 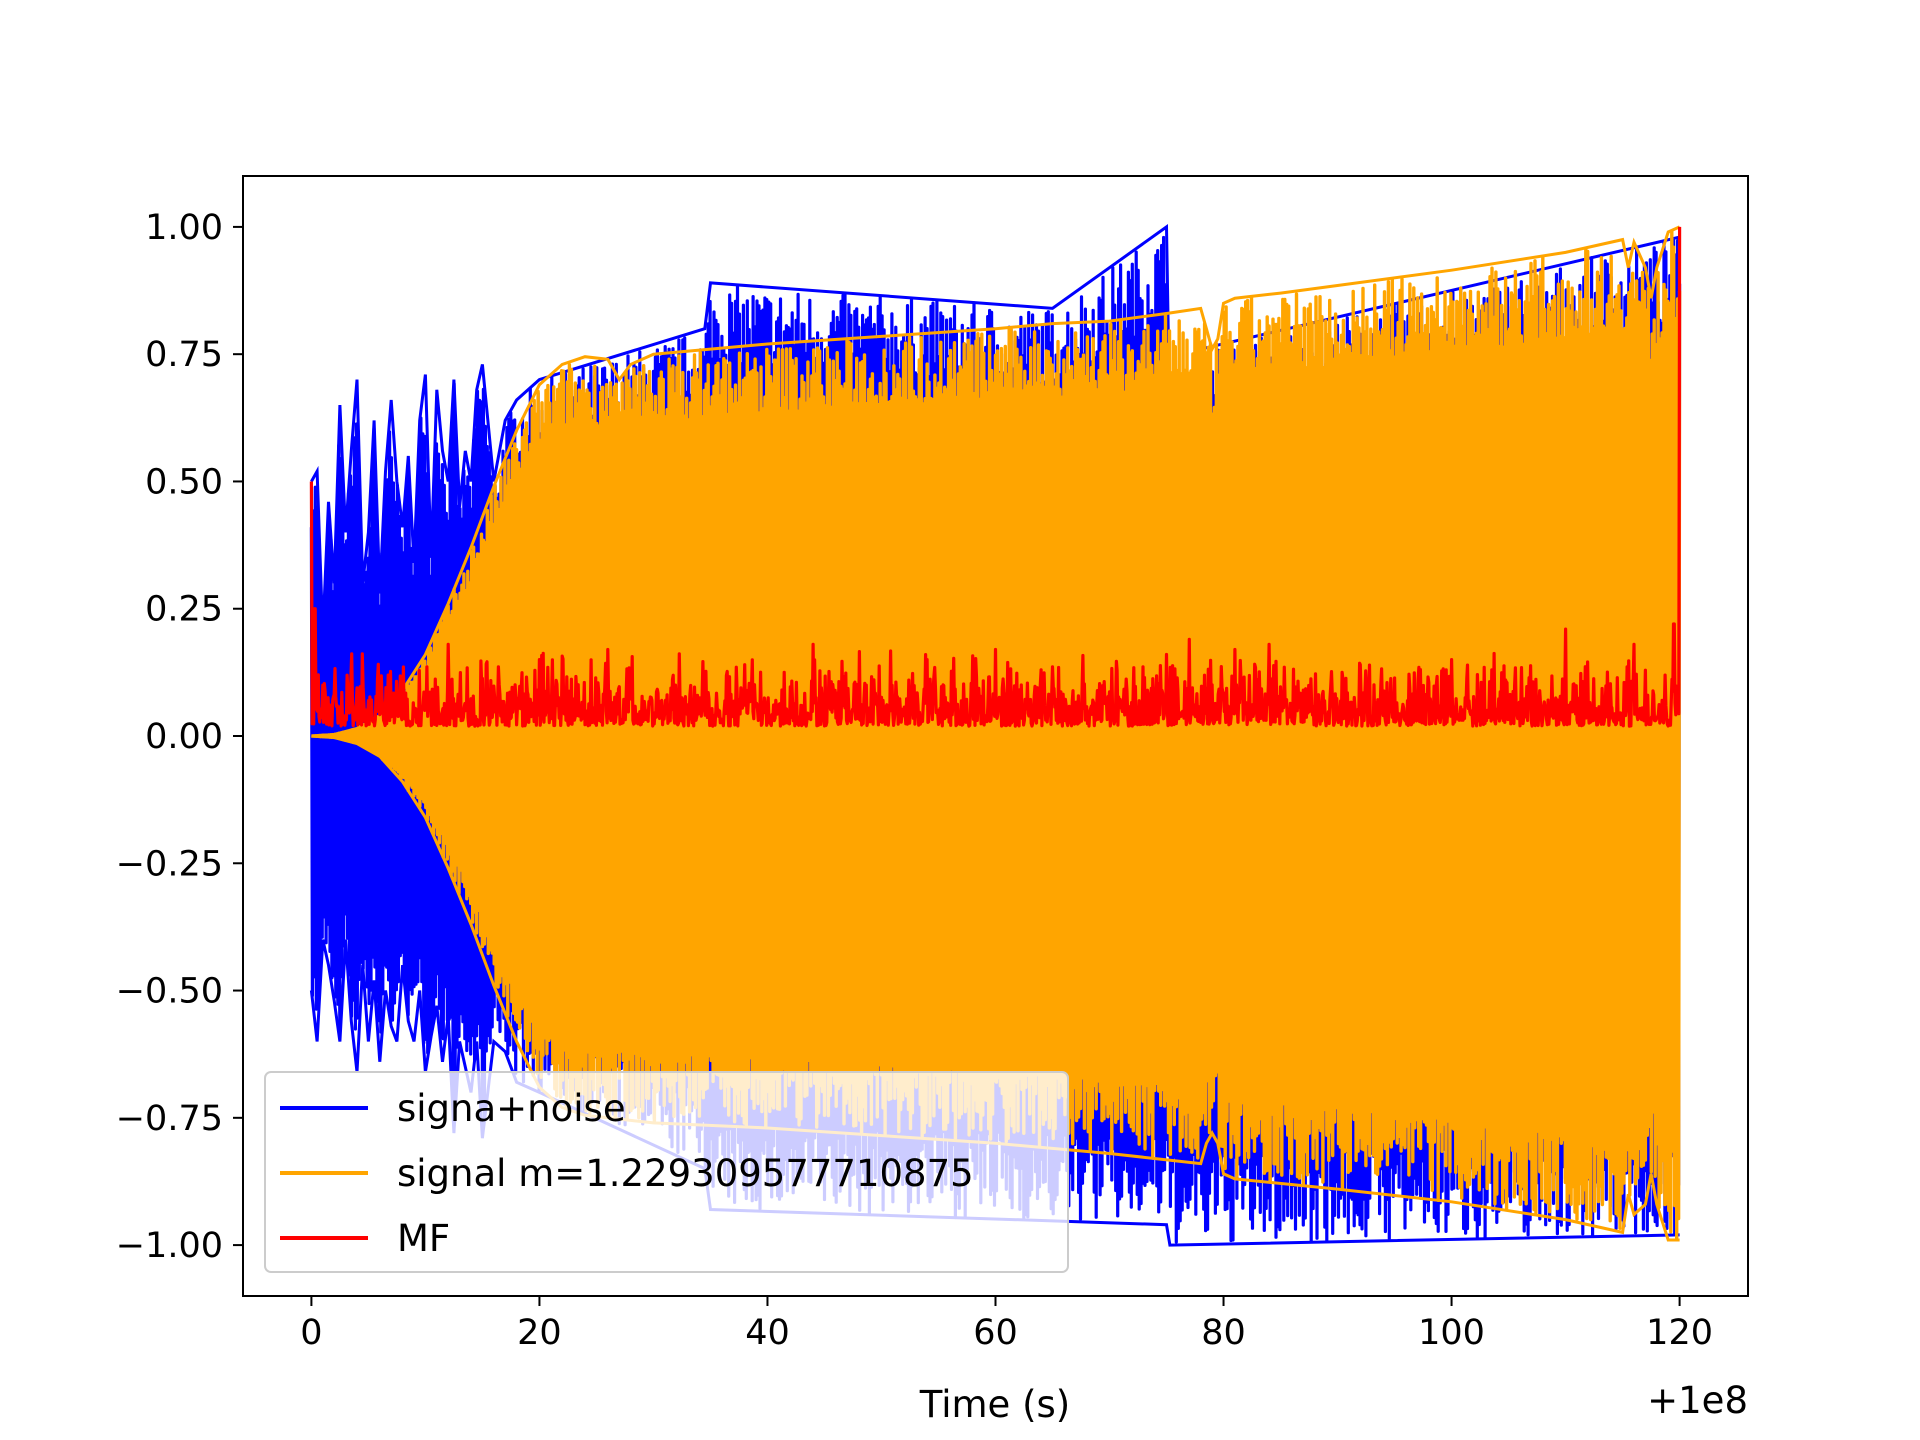 I want to click on legend: signa+noise signal m=1.229309577710875 MF, so click(x=666, y=1172).